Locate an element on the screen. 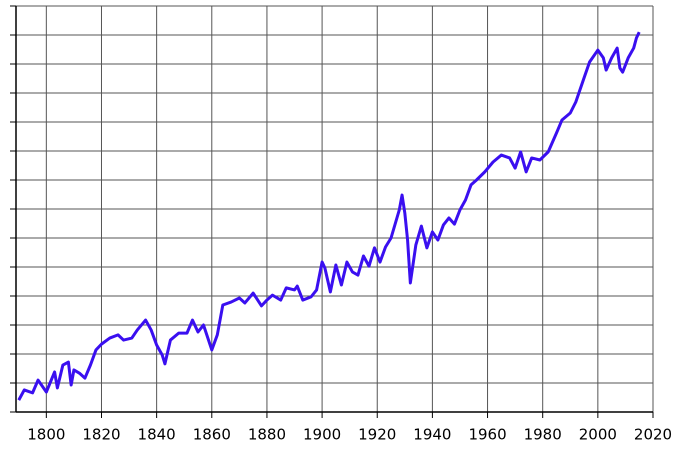 The height and width of the screenshot is (451, 676). x-tick-label: 1800 is located at coordinates (46, 435).